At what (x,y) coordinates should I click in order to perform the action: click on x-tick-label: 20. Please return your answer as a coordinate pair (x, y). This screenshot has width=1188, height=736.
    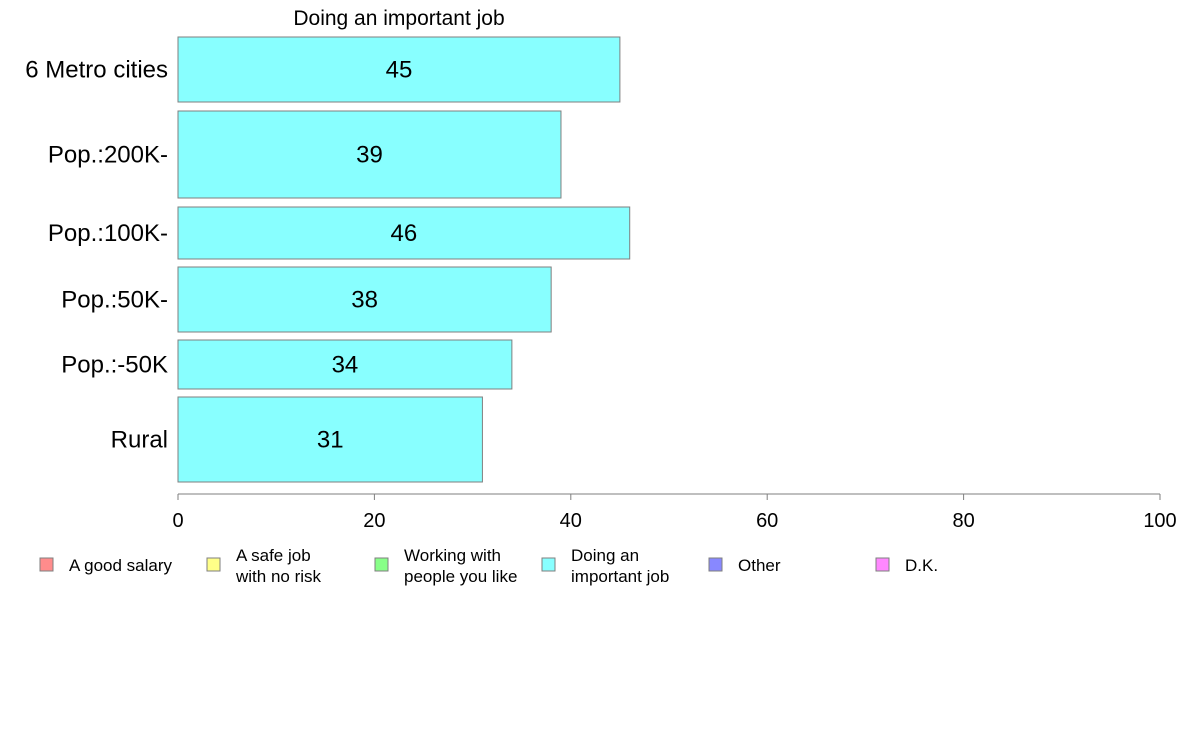
    Looking at the image, I should click on (374, 521).